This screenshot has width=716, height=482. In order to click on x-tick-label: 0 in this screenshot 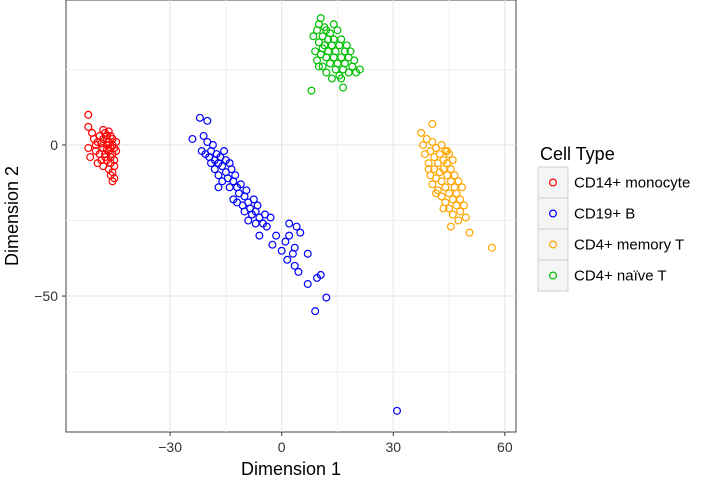, I will do `click(282, 447)`.